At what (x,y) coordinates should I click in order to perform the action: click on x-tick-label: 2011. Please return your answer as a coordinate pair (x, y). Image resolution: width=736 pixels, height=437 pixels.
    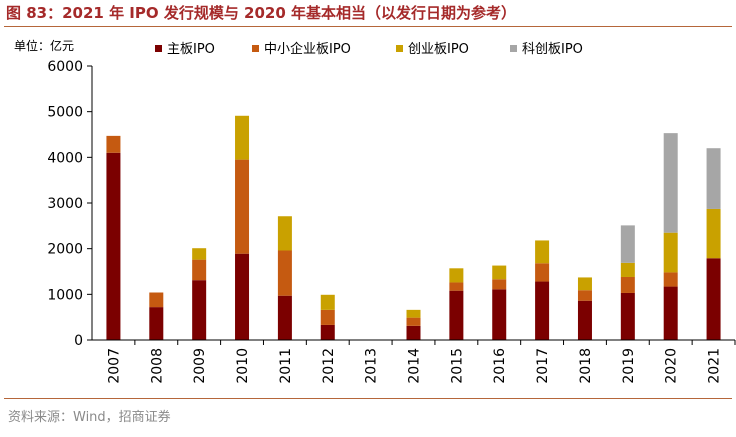
    Looking at the image, I should click on (286, 366).